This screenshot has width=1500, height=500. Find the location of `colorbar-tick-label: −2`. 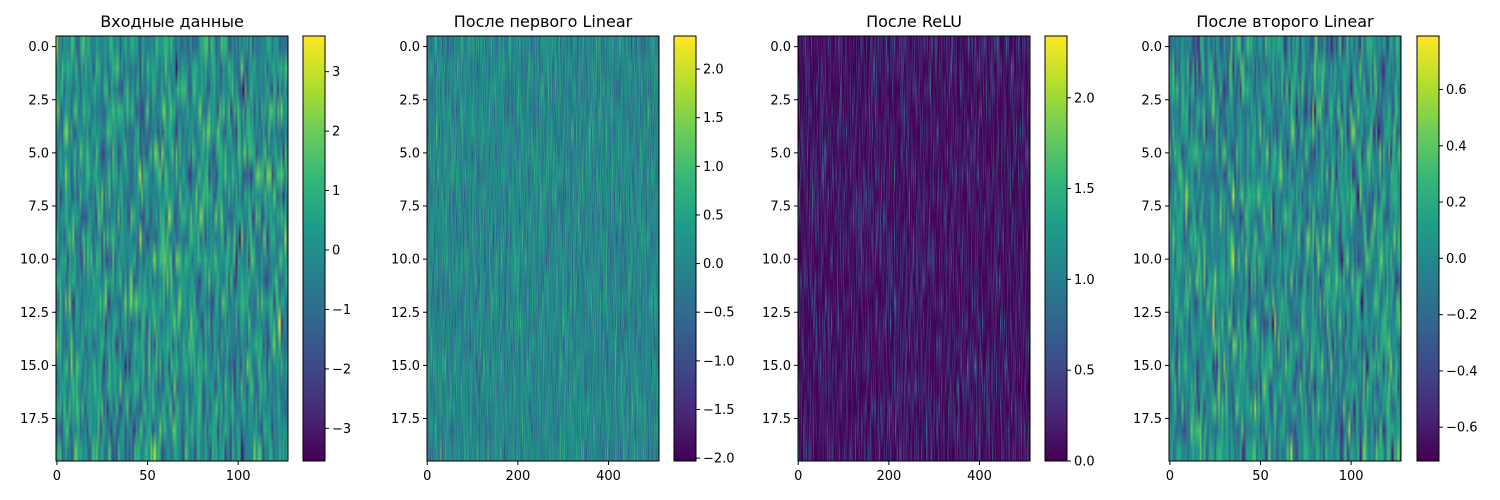

colorbar-tick-label: −2 is located at coordinates (341, 369).